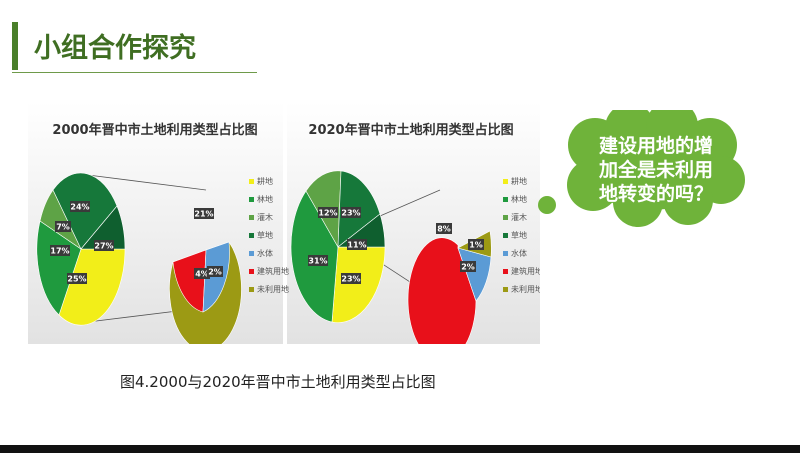  I want to click on page-title: 小组合作探究, so click(115, 48).